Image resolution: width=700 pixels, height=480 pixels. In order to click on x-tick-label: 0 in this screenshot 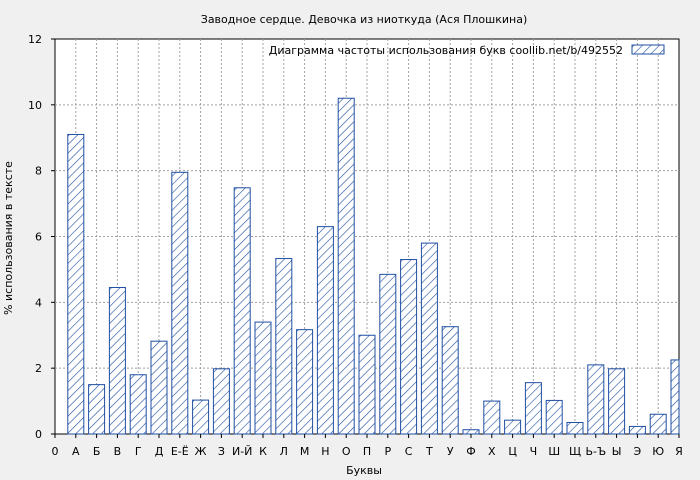, I will do `click(55, 451)`.